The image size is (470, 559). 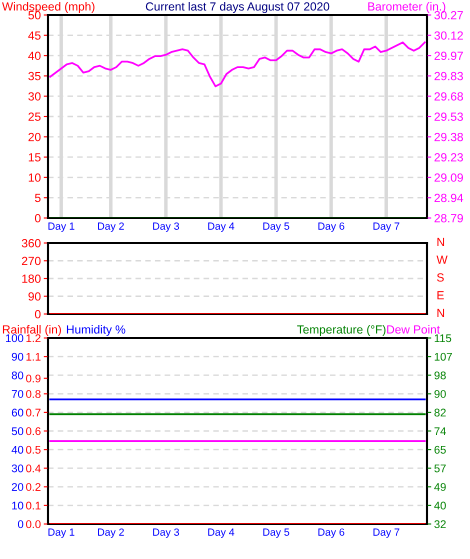 What do you see at coordinates (34, 35) in the screenshot?
I see `y-tick-label: 45` at bounding box center [34, 35].